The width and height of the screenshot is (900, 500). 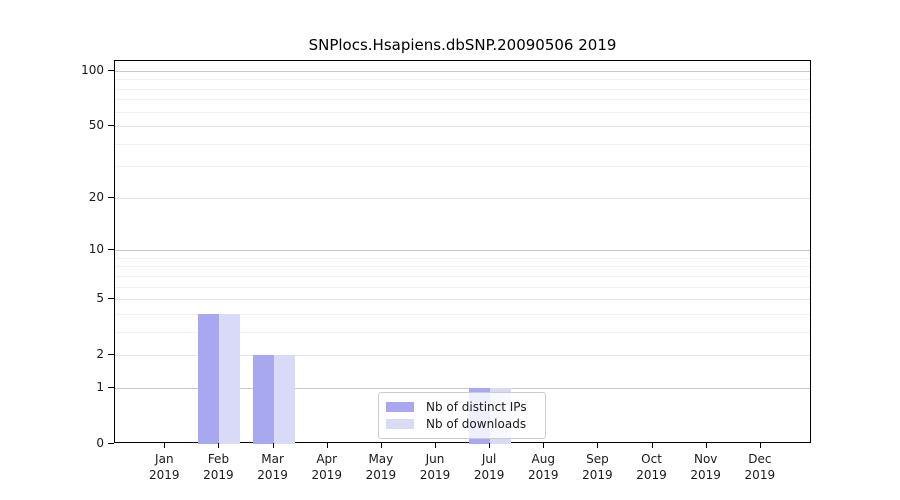 I want to click on x-tick-label: Dec 2019, so click(x=760, y=467).